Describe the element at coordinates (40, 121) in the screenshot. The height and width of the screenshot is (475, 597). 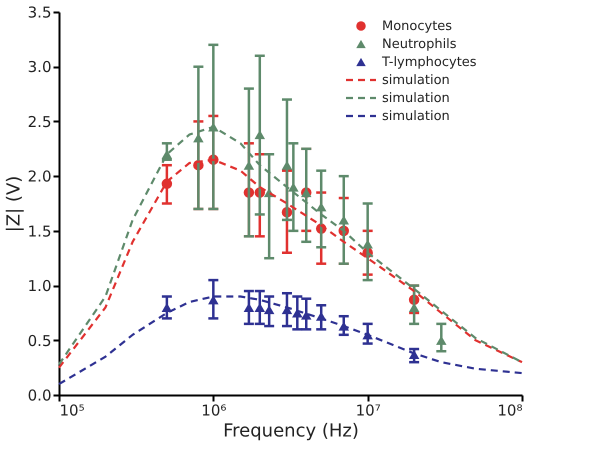
I see `y-tick-label: 2.5` at that location.